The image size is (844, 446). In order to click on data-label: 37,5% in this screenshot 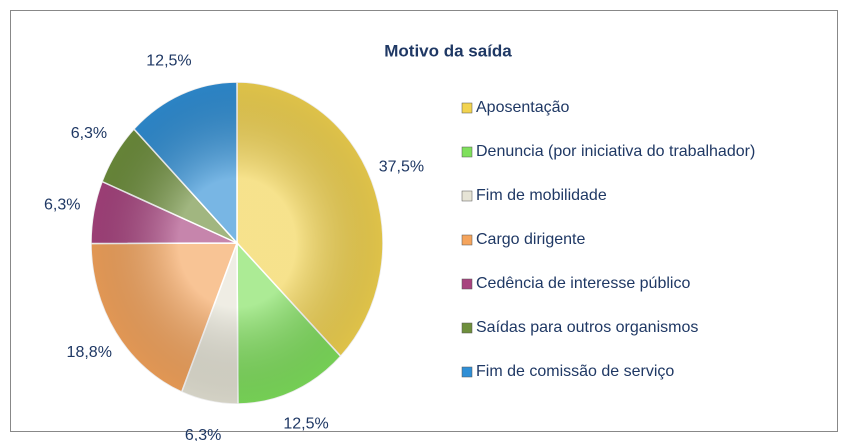, I will do `click(401, 167)`.